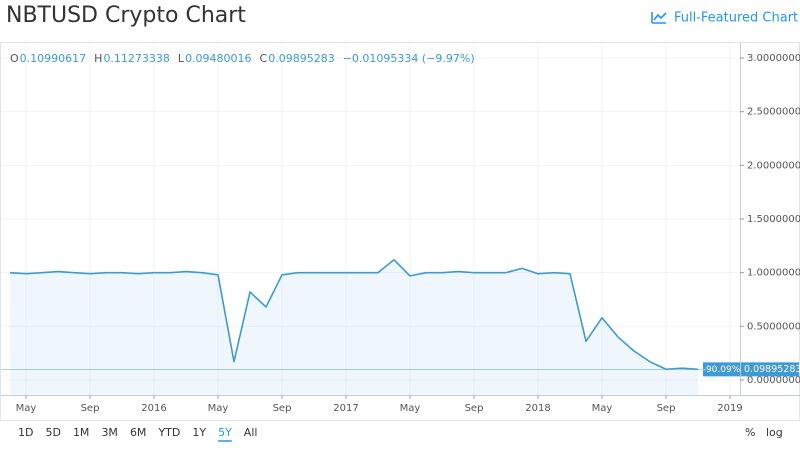 The height and width of the screenshot is (451, 800). I want to click on range-button: 1M, so click(81, 432).